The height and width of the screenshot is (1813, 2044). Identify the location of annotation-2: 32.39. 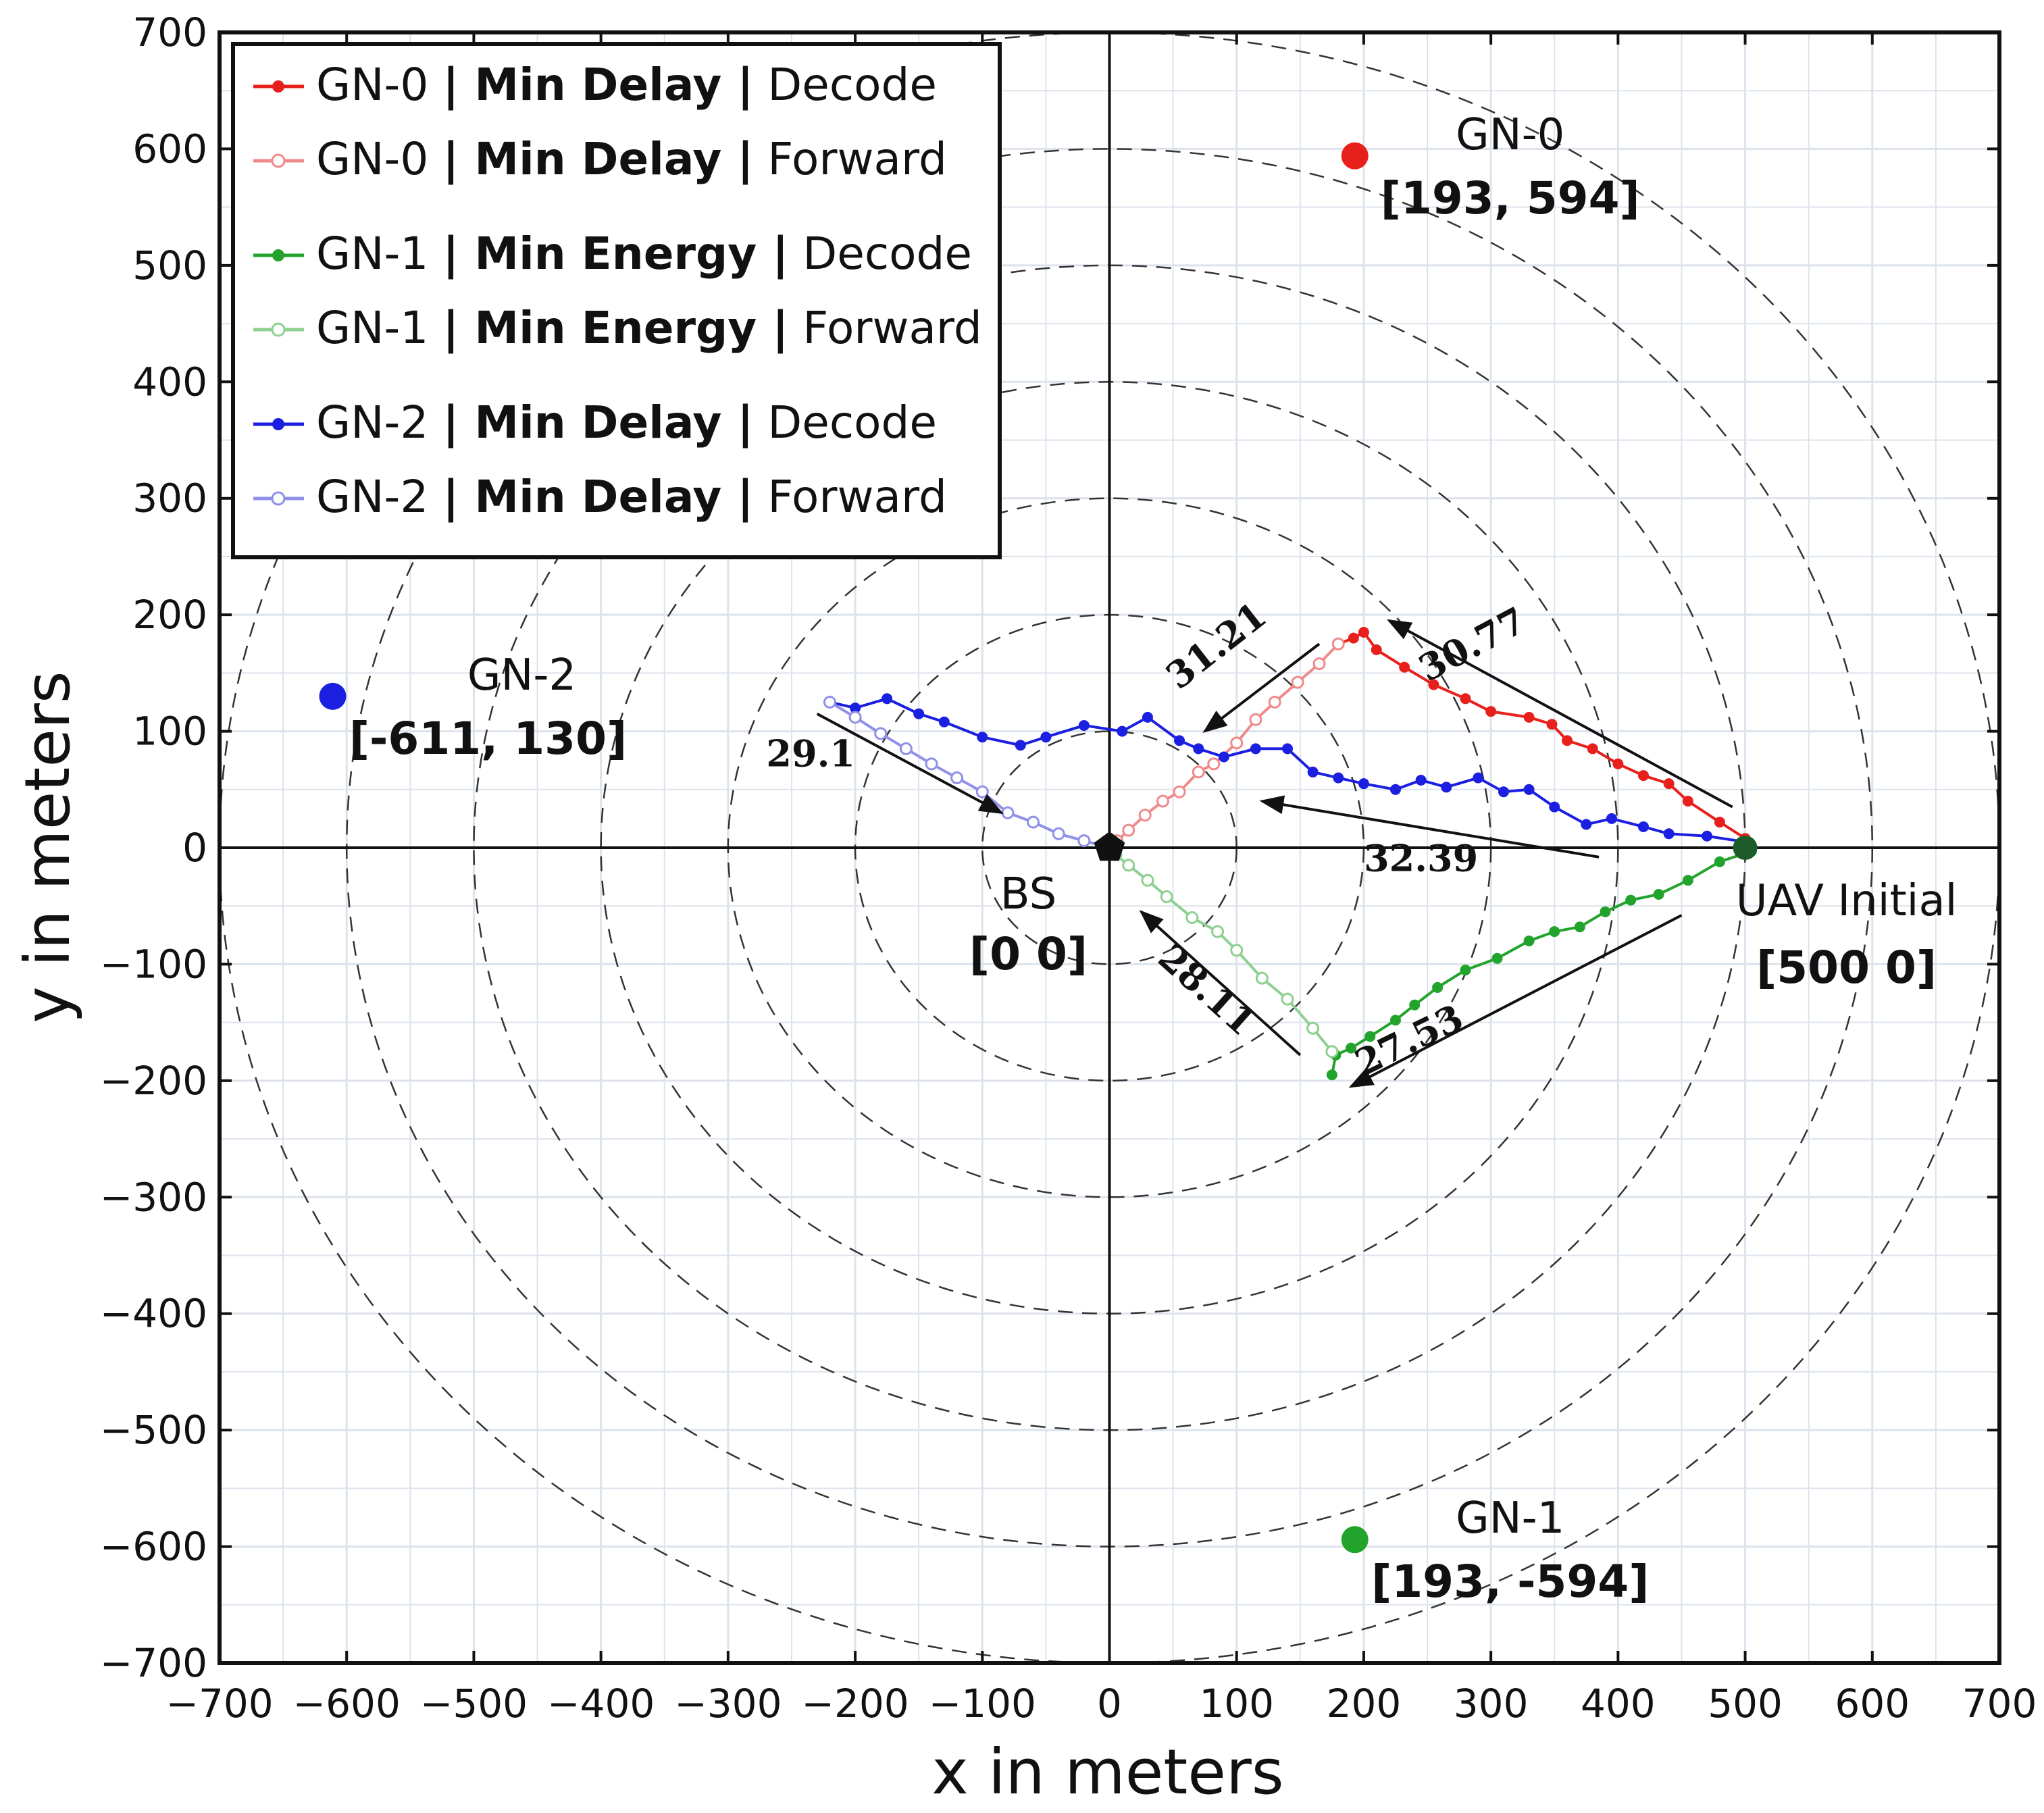
(1429, 837).